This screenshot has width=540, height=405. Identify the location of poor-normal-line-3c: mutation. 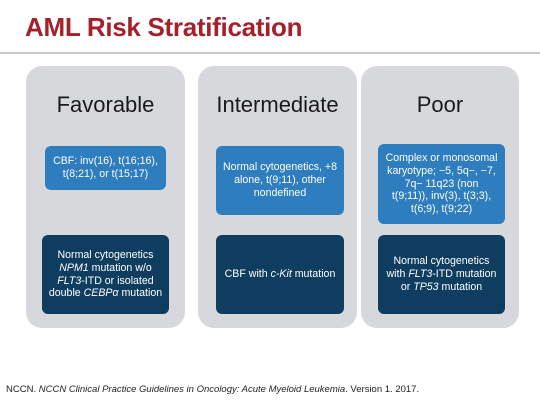
(460, 286).